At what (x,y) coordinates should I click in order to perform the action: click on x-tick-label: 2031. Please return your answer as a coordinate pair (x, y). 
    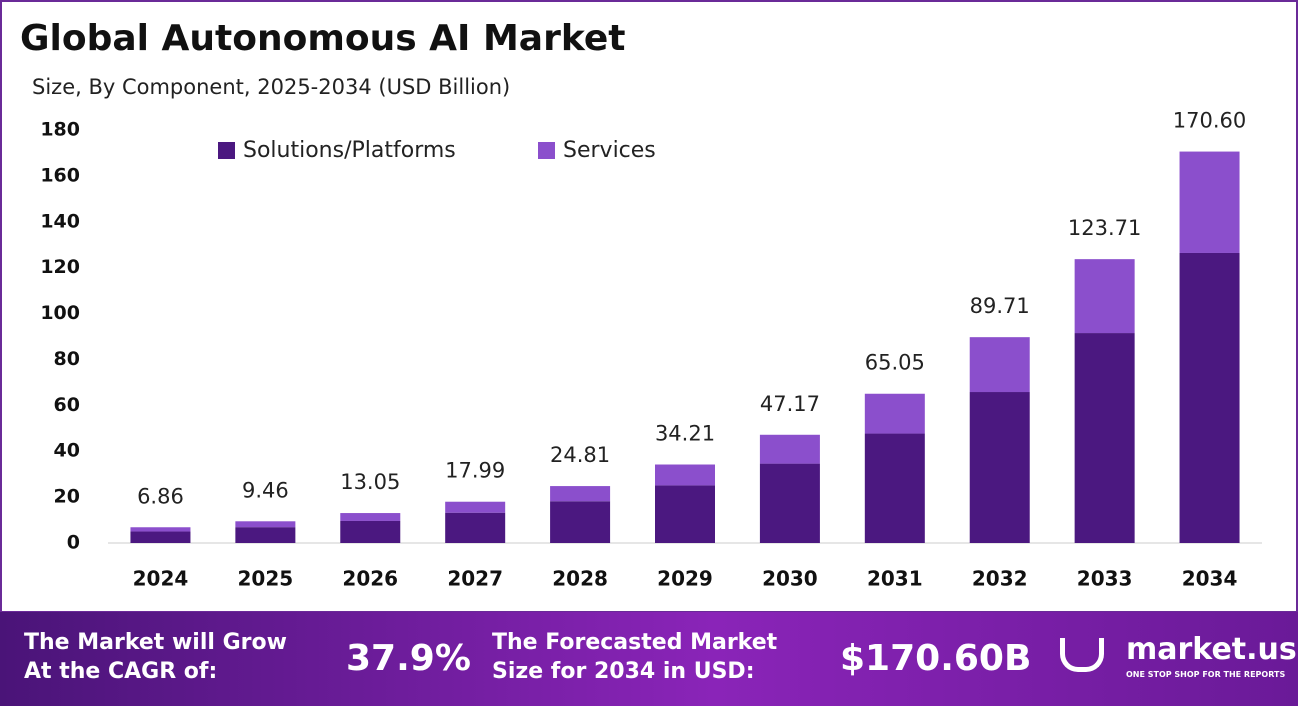
    Looking at the image, I should click on (895, 579).